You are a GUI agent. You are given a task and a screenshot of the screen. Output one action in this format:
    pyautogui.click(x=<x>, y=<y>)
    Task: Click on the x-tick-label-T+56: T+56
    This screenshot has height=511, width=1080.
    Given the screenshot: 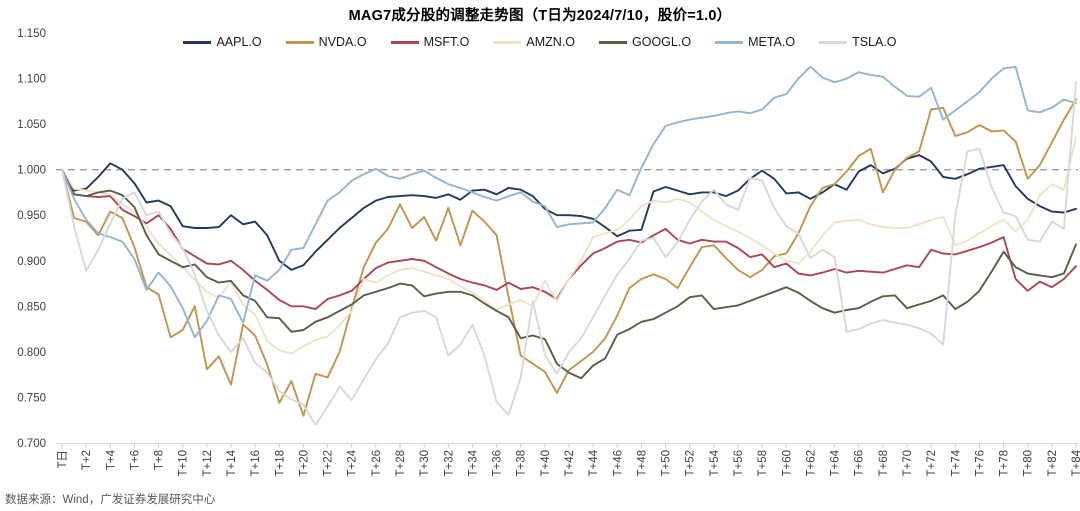 What is the action you would take?
    pyautogui.click(x=739, y=463)
    